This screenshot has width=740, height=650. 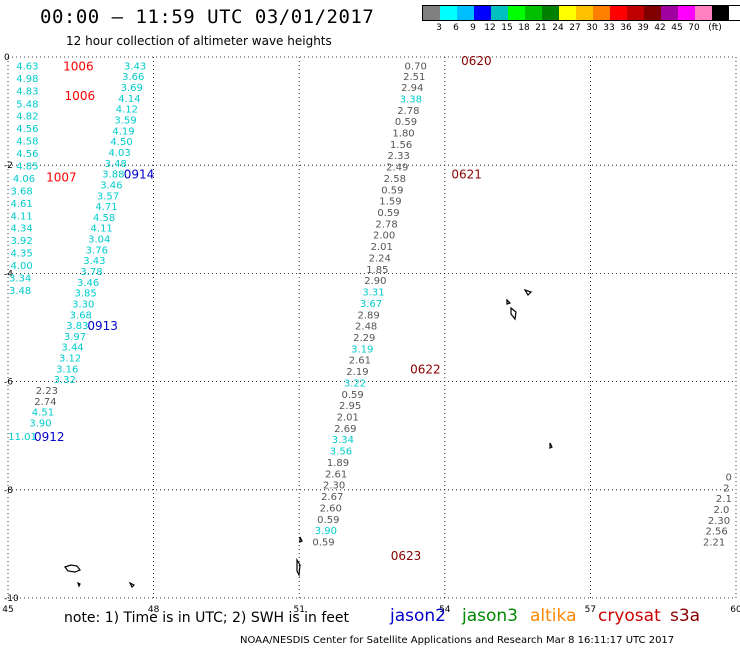 I want to click on swh-value-0-14: 3.92, so click(x=21, y=241).